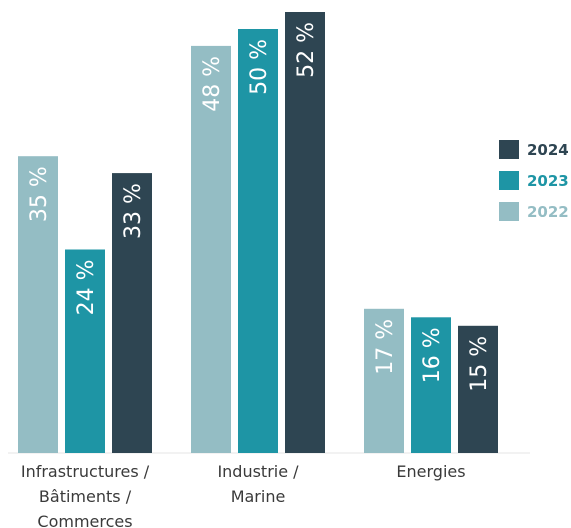 The image size is (571, 528). What do you see at coordinates (432, 355) in the screenshot?
I see `bar-value-label-2023-2: 16 %` at bounding box center [432, 355].